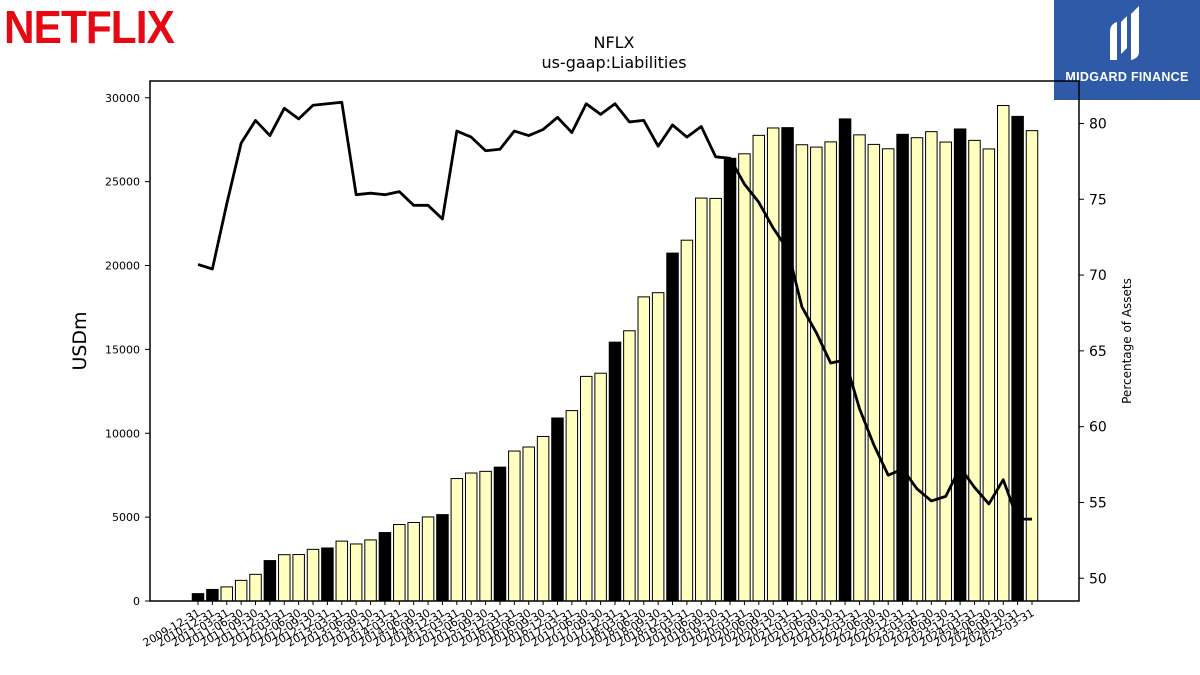 The height and width of the screenshot is (675, 1200). What do you see at coordinates (122, 266) in the screenshot?
I see `y-tick-label: 20000` at bounding box center [122, 266].